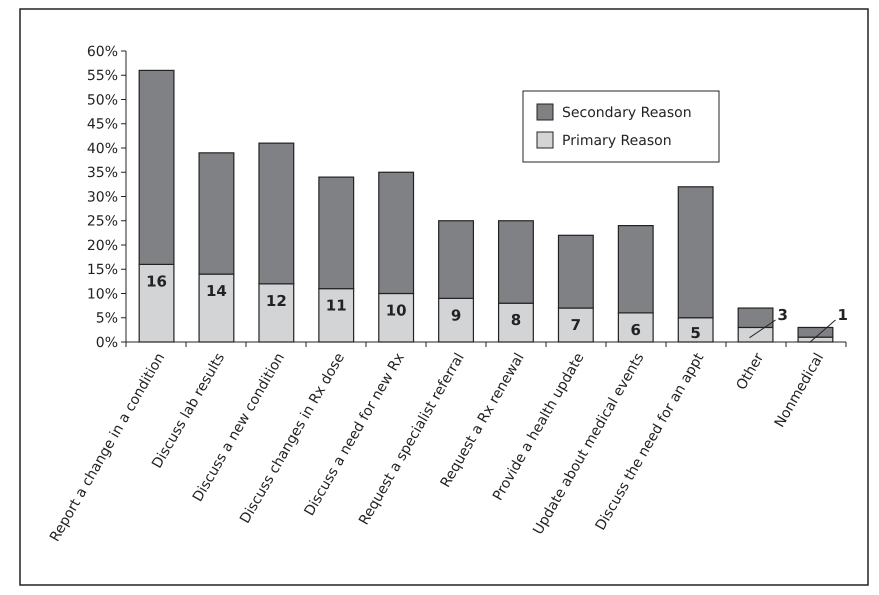 This screenshot has height=595, width=879. I want to click on data-label: 11, so click(336, 305).